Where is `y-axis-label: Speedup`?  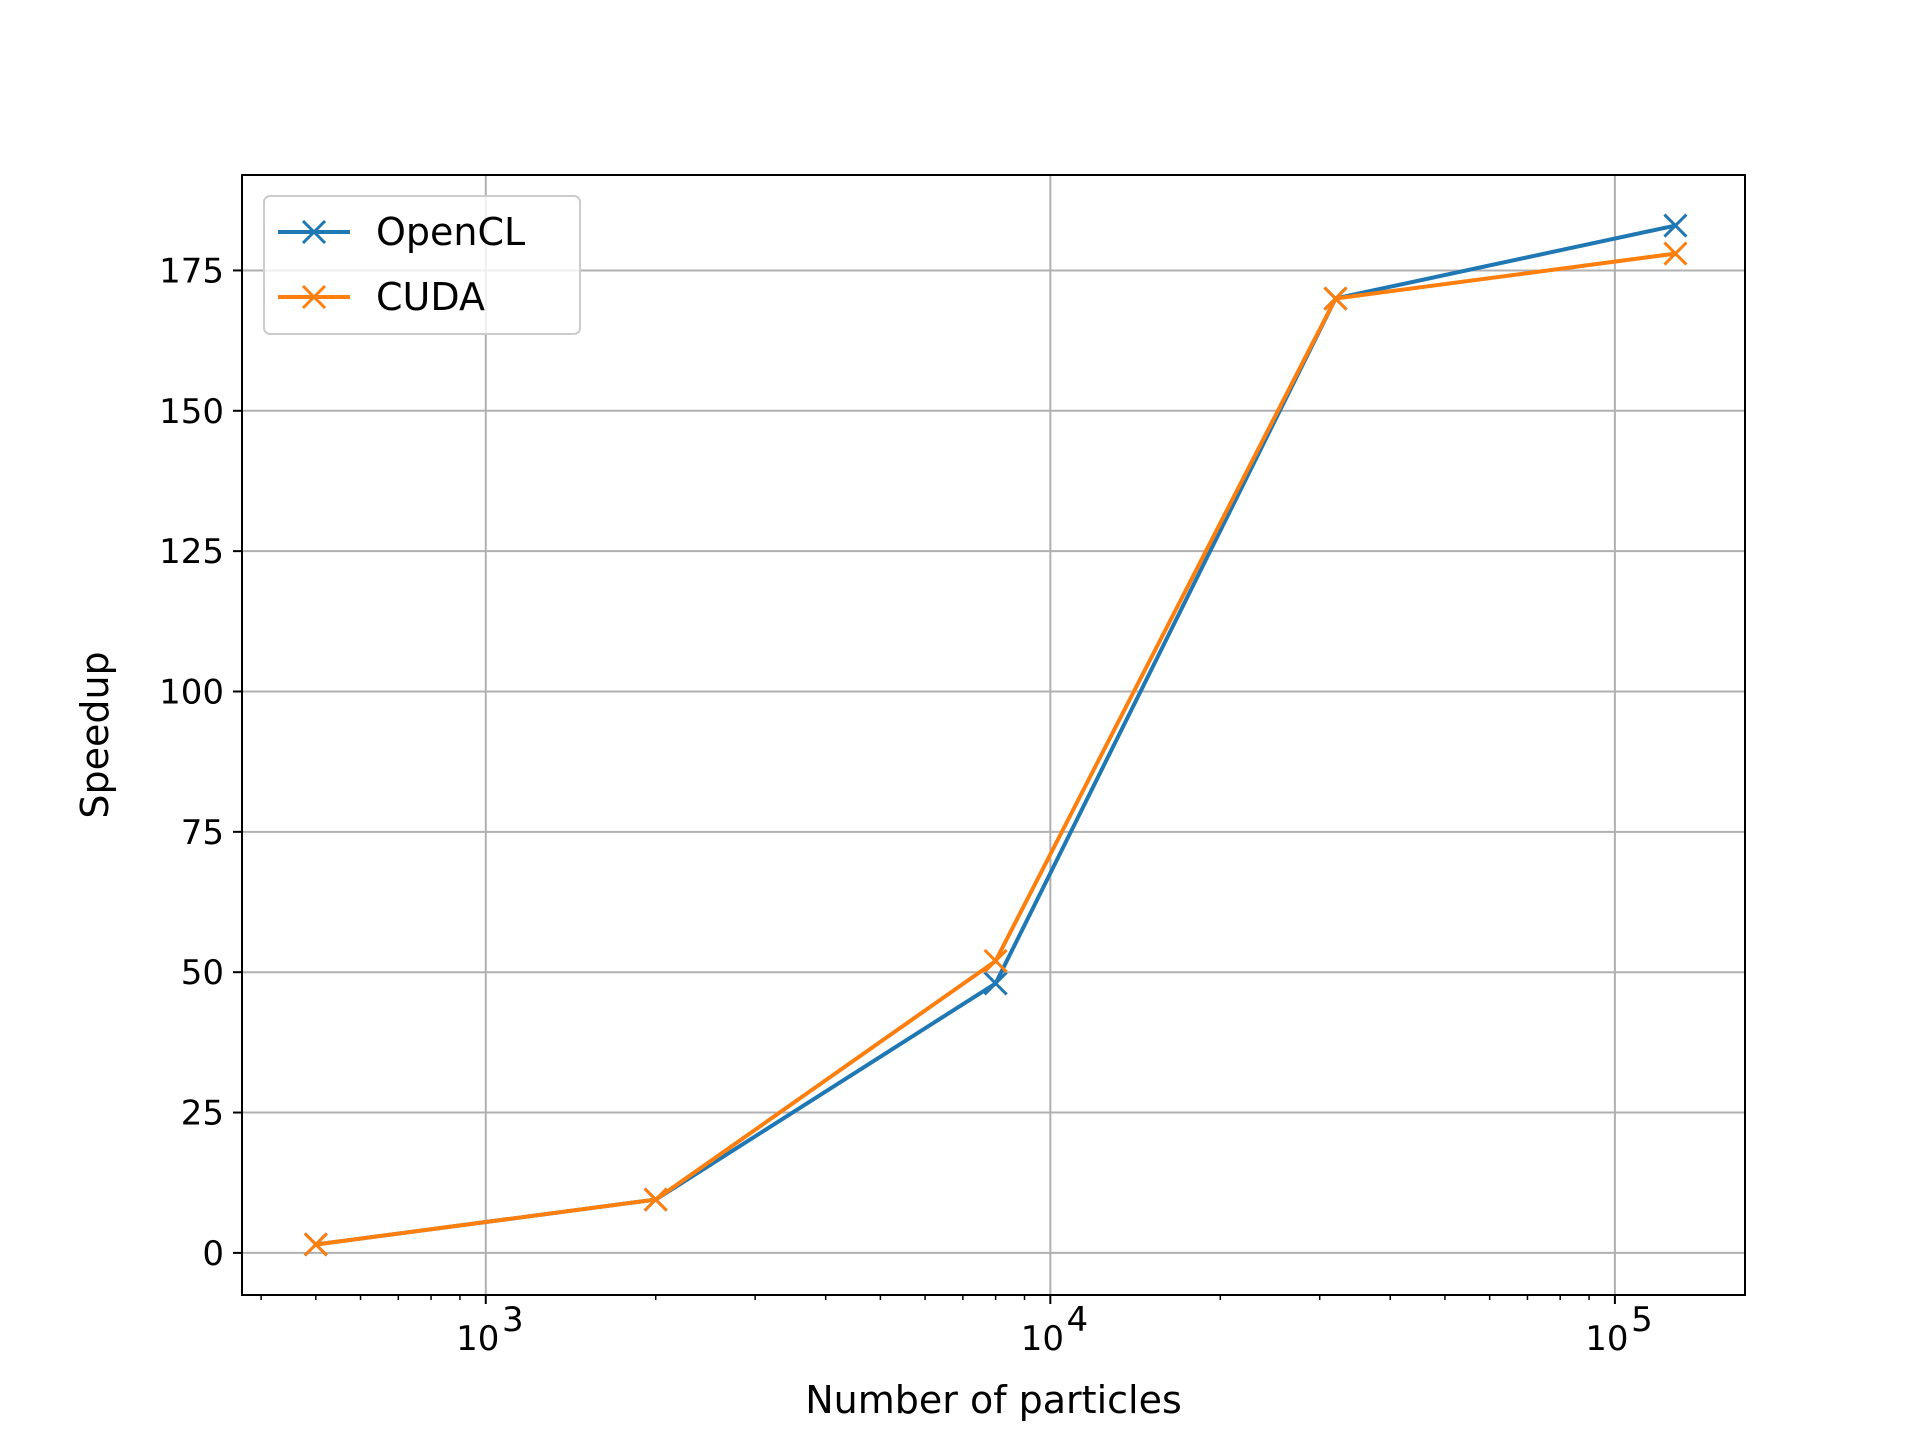
y-axis-label: Speedup is located at coordinates (95, 734).